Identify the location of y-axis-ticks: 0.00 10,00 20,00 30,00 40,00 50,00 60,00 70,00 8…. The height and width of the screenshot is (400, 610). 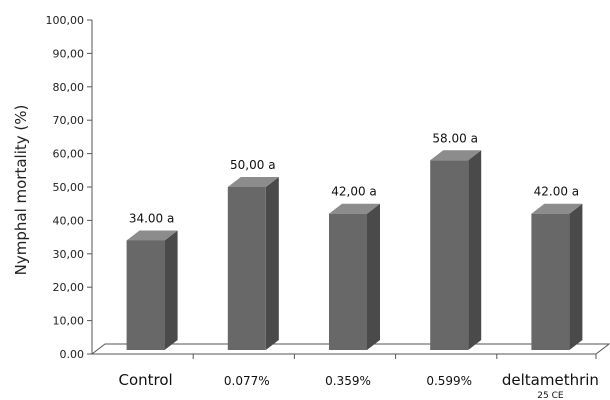
(69, 187).